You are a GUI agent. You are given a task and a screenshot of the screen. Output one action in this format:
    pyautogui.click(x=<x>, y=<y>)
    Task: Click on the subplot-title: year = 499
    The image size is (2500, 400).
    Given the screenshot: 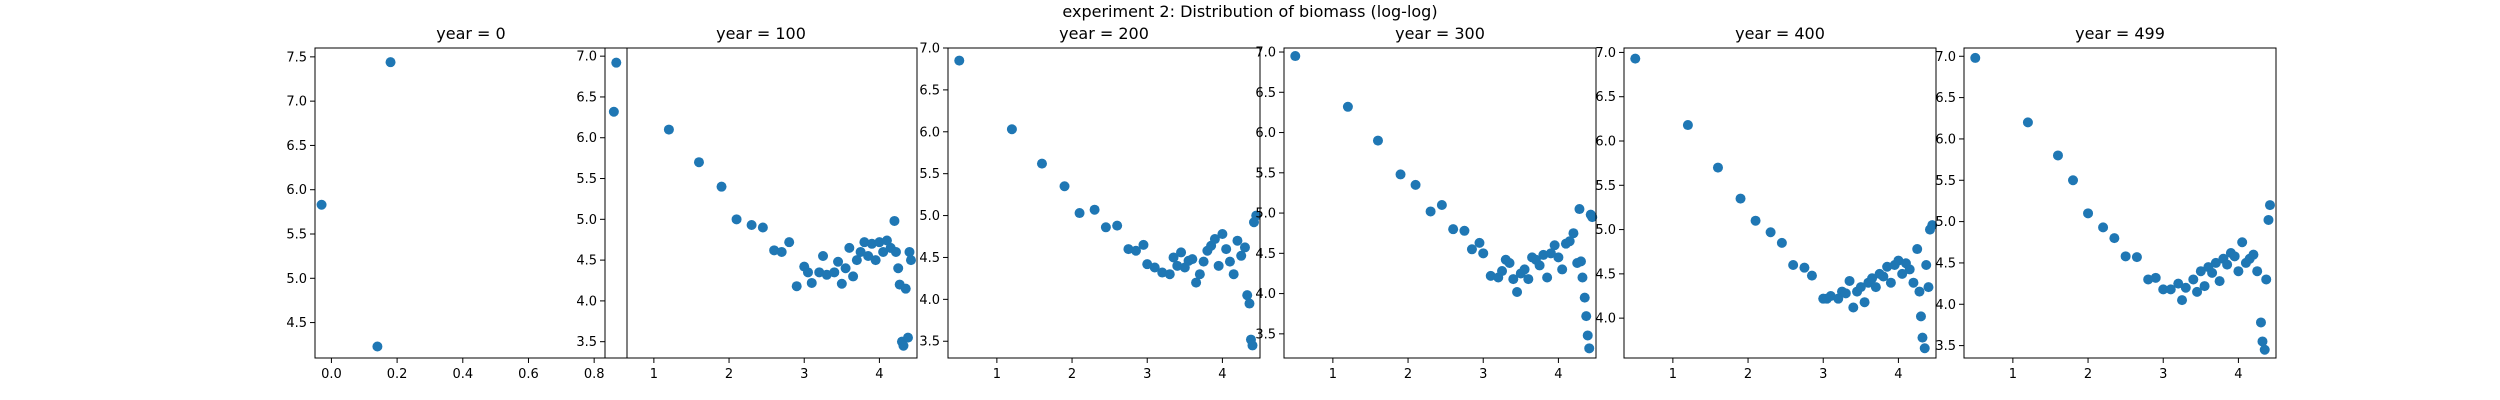 What is the action you would take?
    pyautogui.click(x=2120, y=33)
    